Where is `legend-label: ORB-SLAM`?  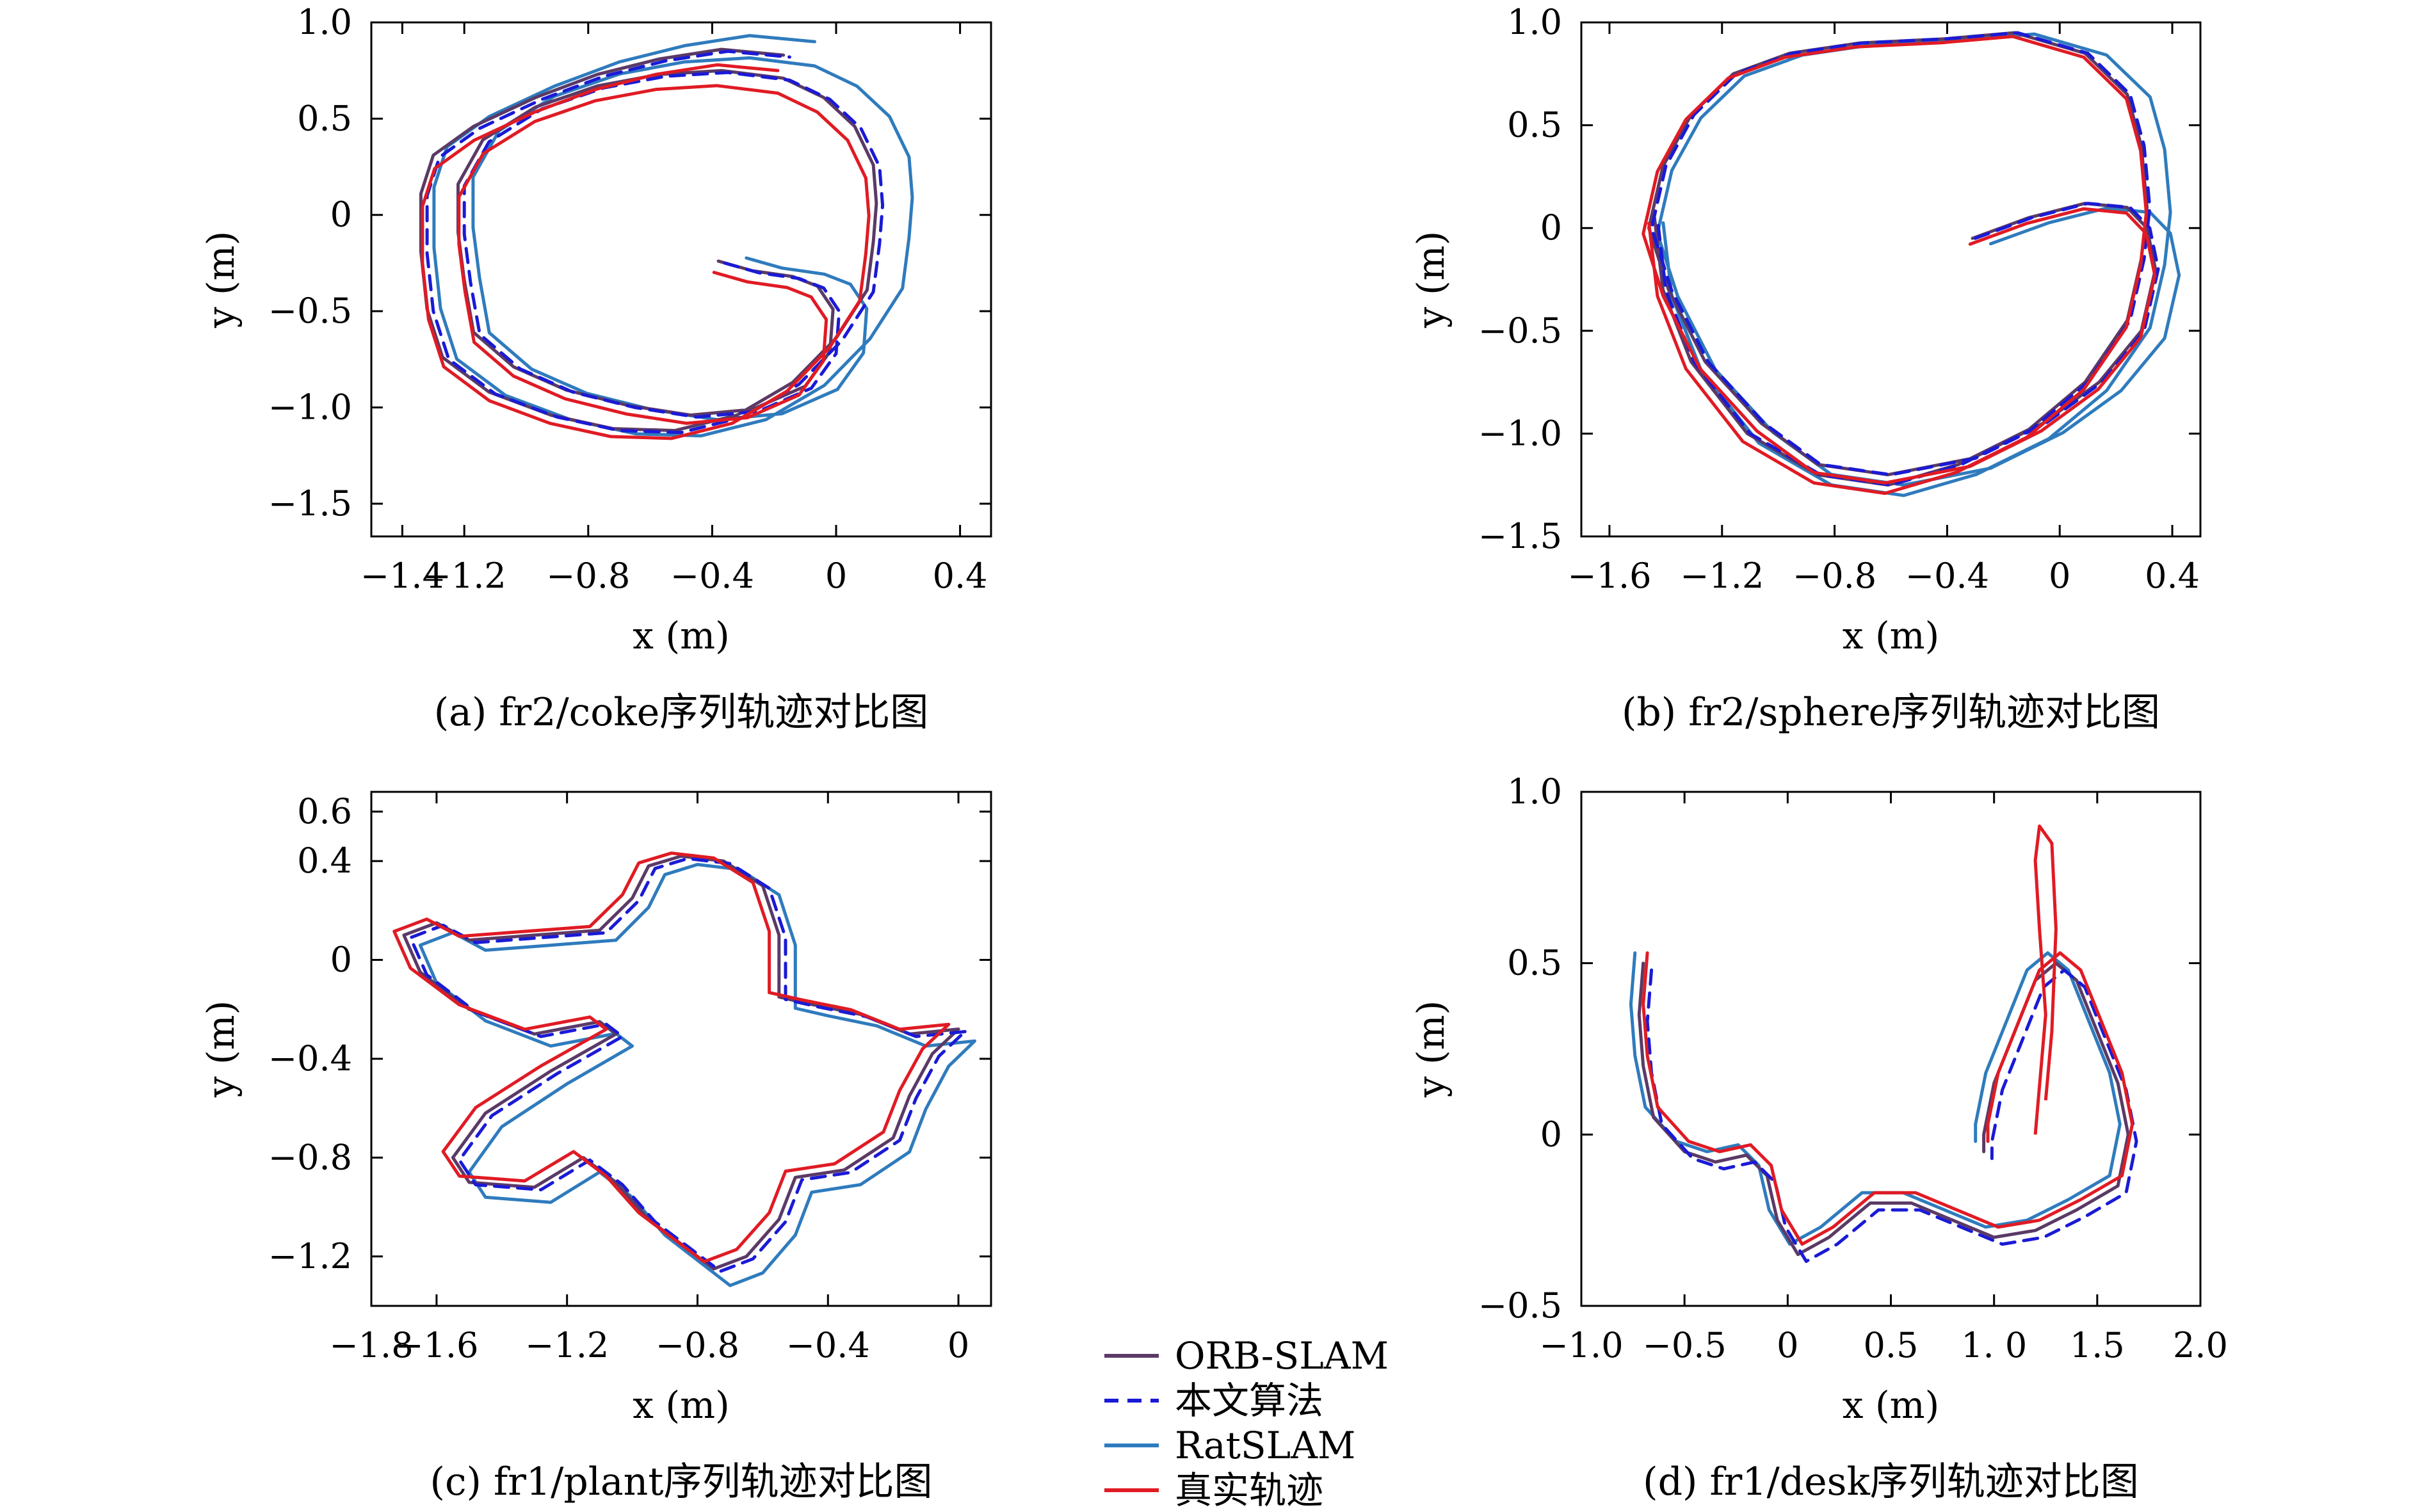
legend-label: ORB-SLAM is located at coordinates (1282, 1356).